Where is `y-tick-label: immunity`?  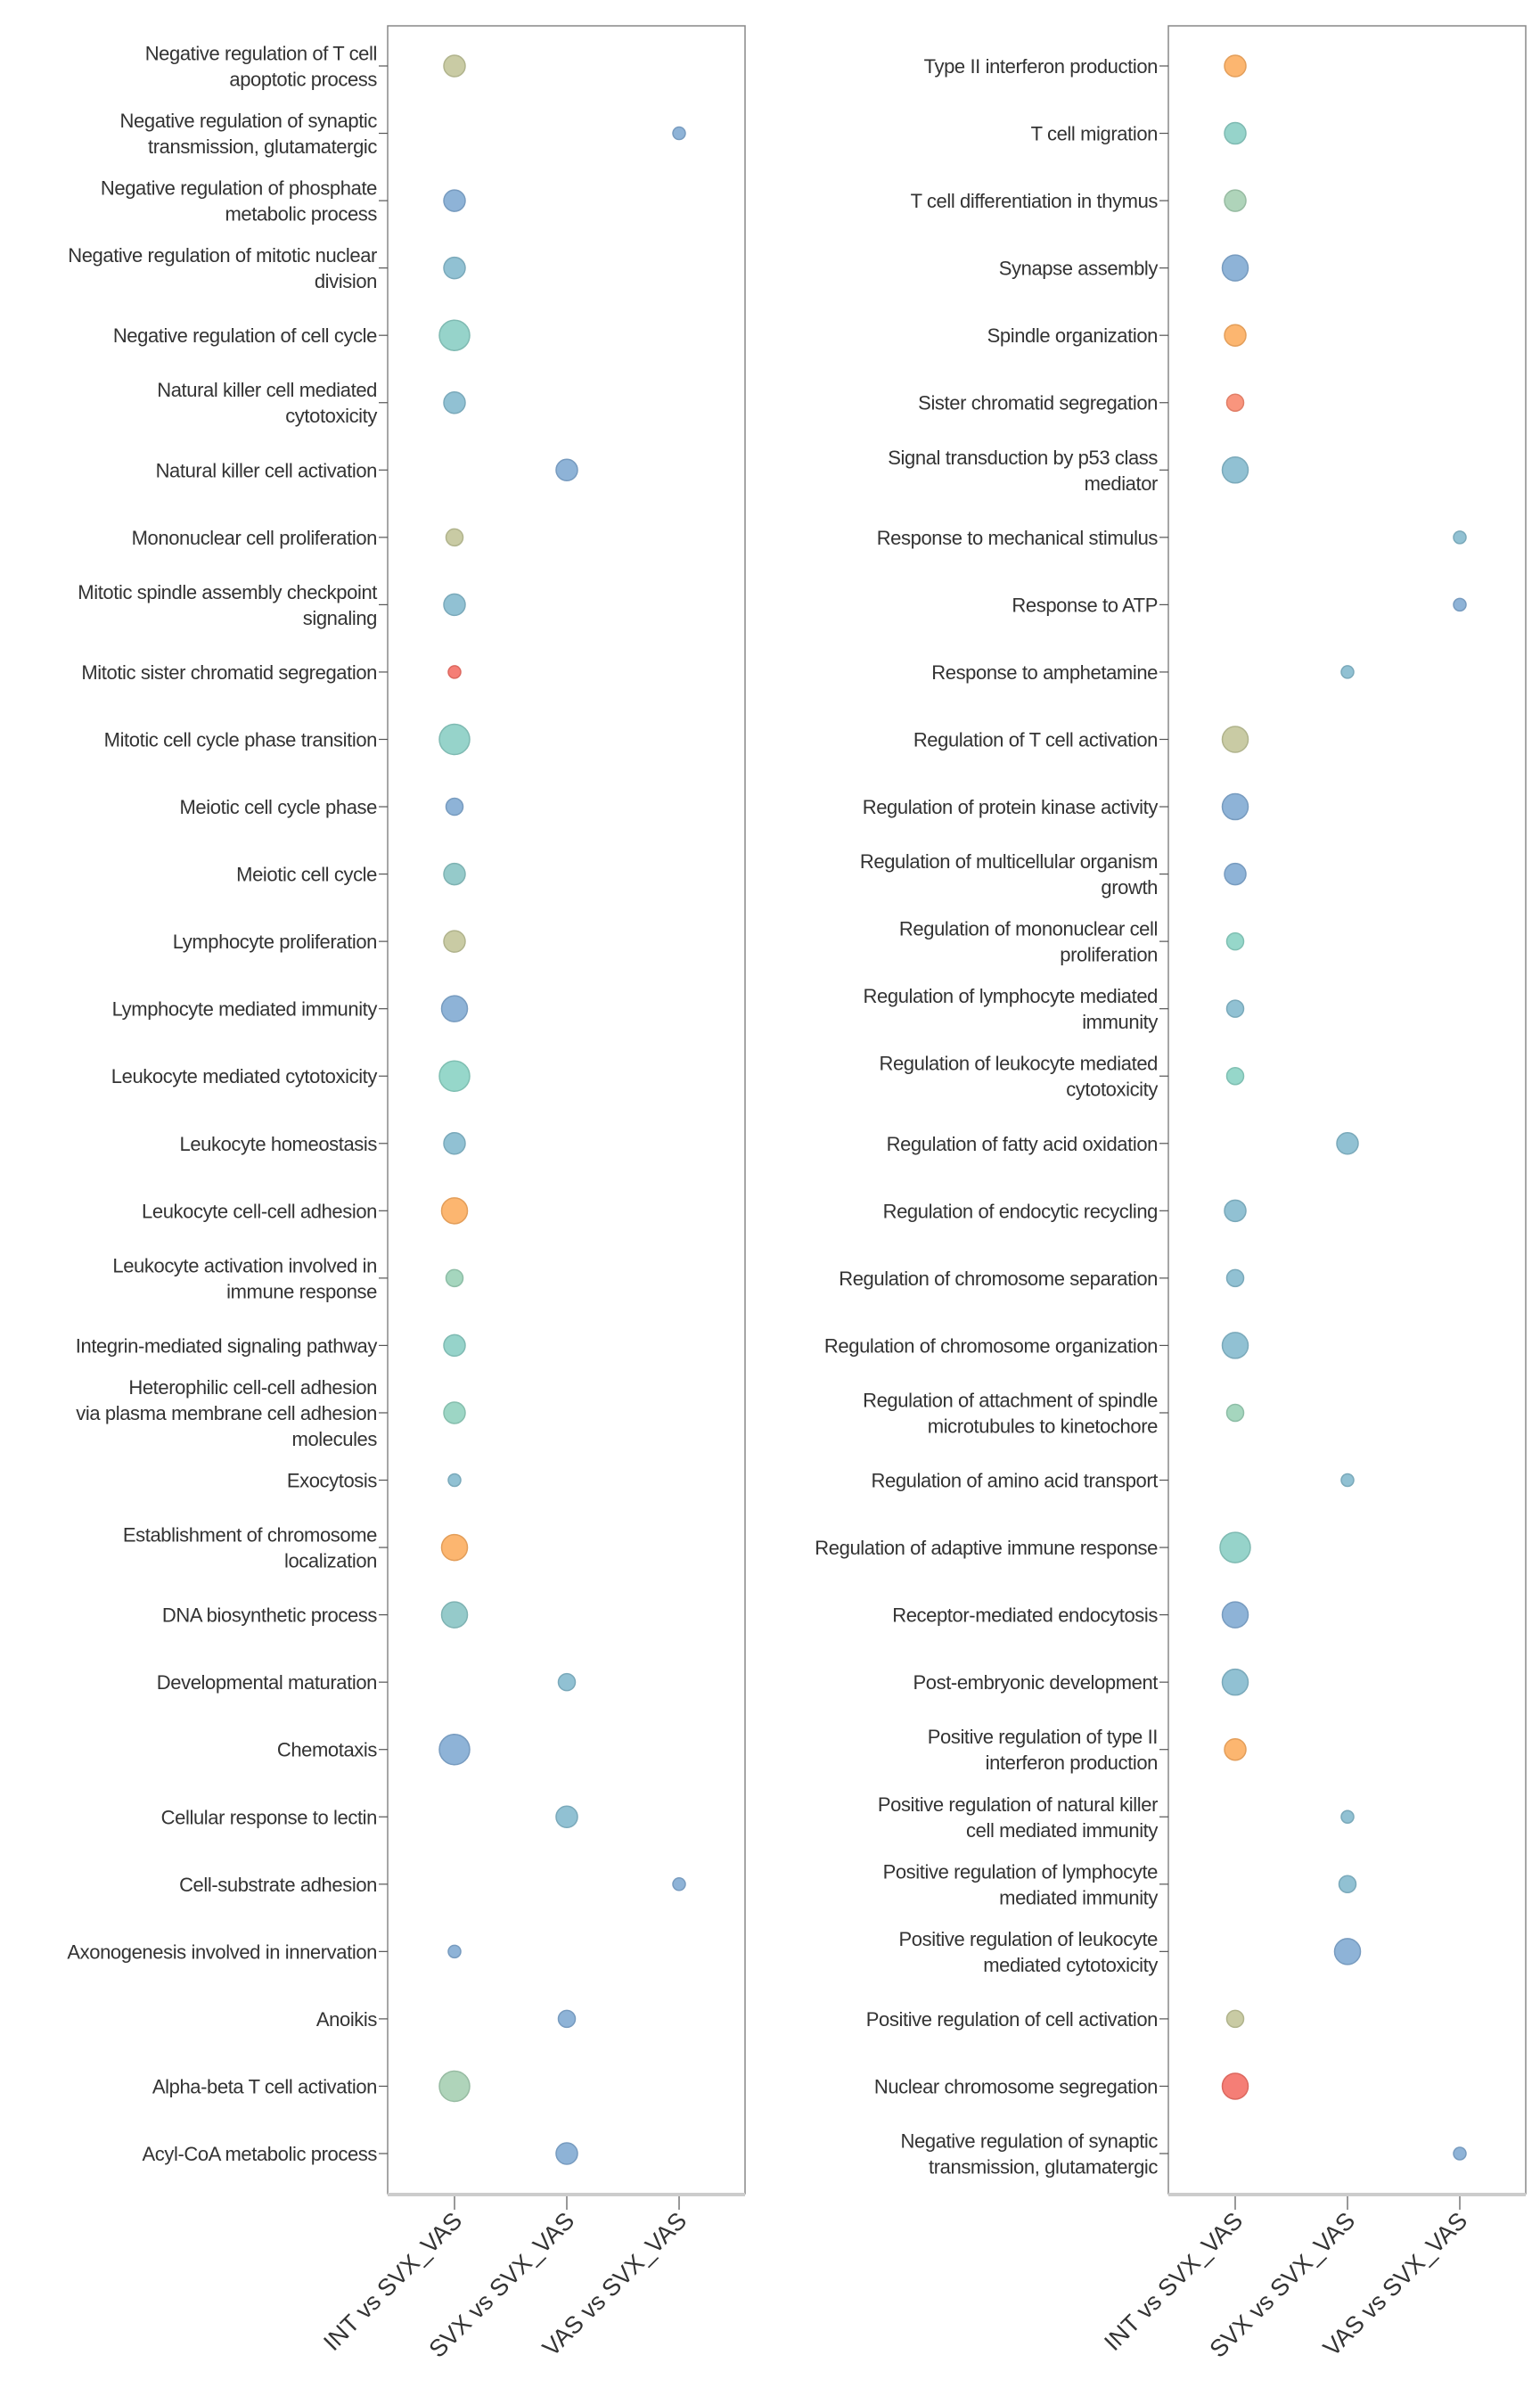 y-tick-label: immunity is located at coordinates (1120, 1022).